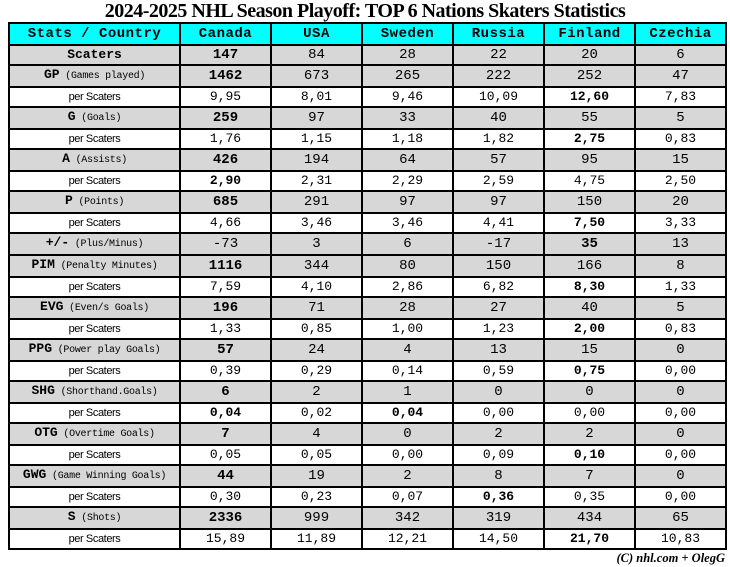 The height and width of the screenshot is (567, 730). Describe the element at coordinates (316, 329) in the screenshot. I see `value-cell: 0,85` at that location.